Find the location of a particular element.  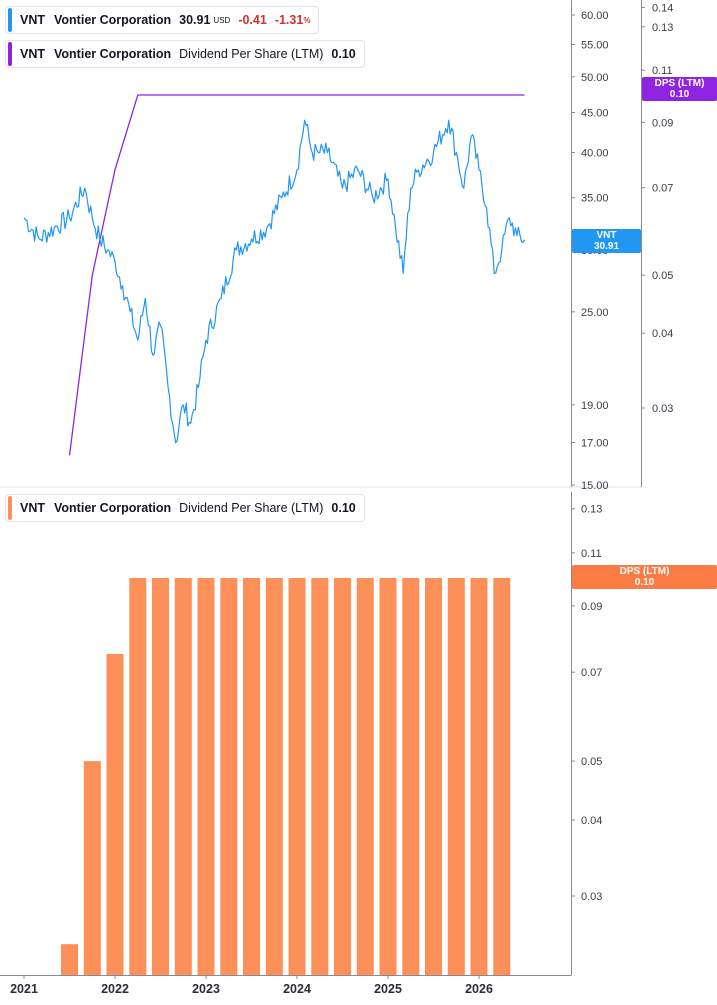

price-tick-label: 35.00 is located at coordinates (595, 199).